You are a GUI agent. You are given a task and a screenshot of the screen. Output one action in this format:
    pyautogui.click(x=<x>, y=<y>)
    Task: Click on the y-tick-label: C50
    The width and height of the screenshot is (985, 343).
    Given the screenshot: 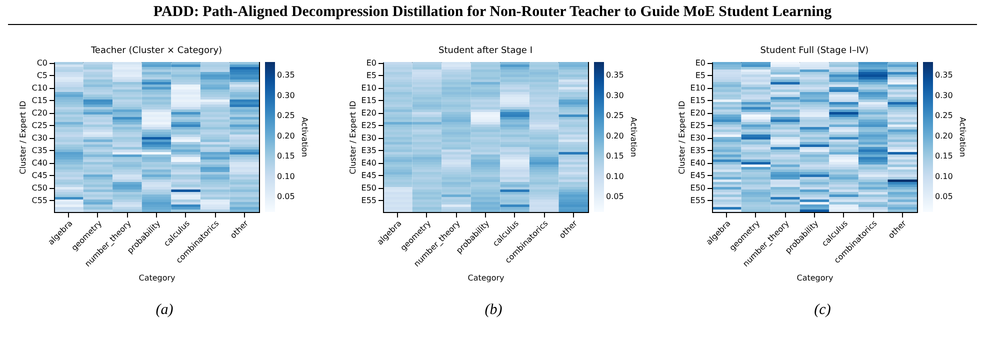 What is the action you would take?
    pyautogui.click(x=40, y=187)
    